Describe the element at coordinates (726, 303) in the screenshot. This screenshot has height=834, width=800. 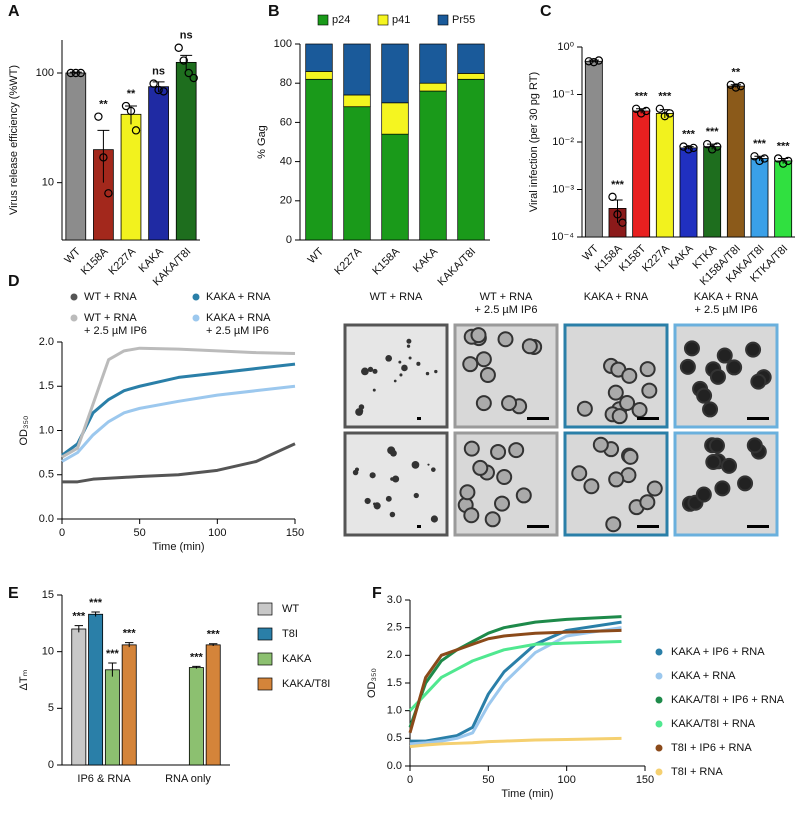
I see `micrograph-header: KAKA + RNA + 2.5 µM IP6` at that location.